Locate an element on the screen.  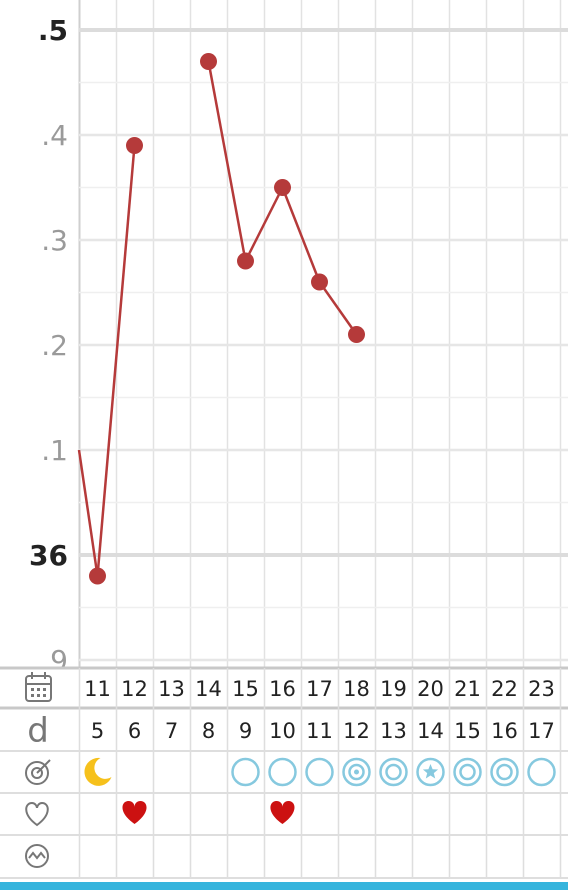
cycle-day-cell: 12 is located at coordinates (356, 731).